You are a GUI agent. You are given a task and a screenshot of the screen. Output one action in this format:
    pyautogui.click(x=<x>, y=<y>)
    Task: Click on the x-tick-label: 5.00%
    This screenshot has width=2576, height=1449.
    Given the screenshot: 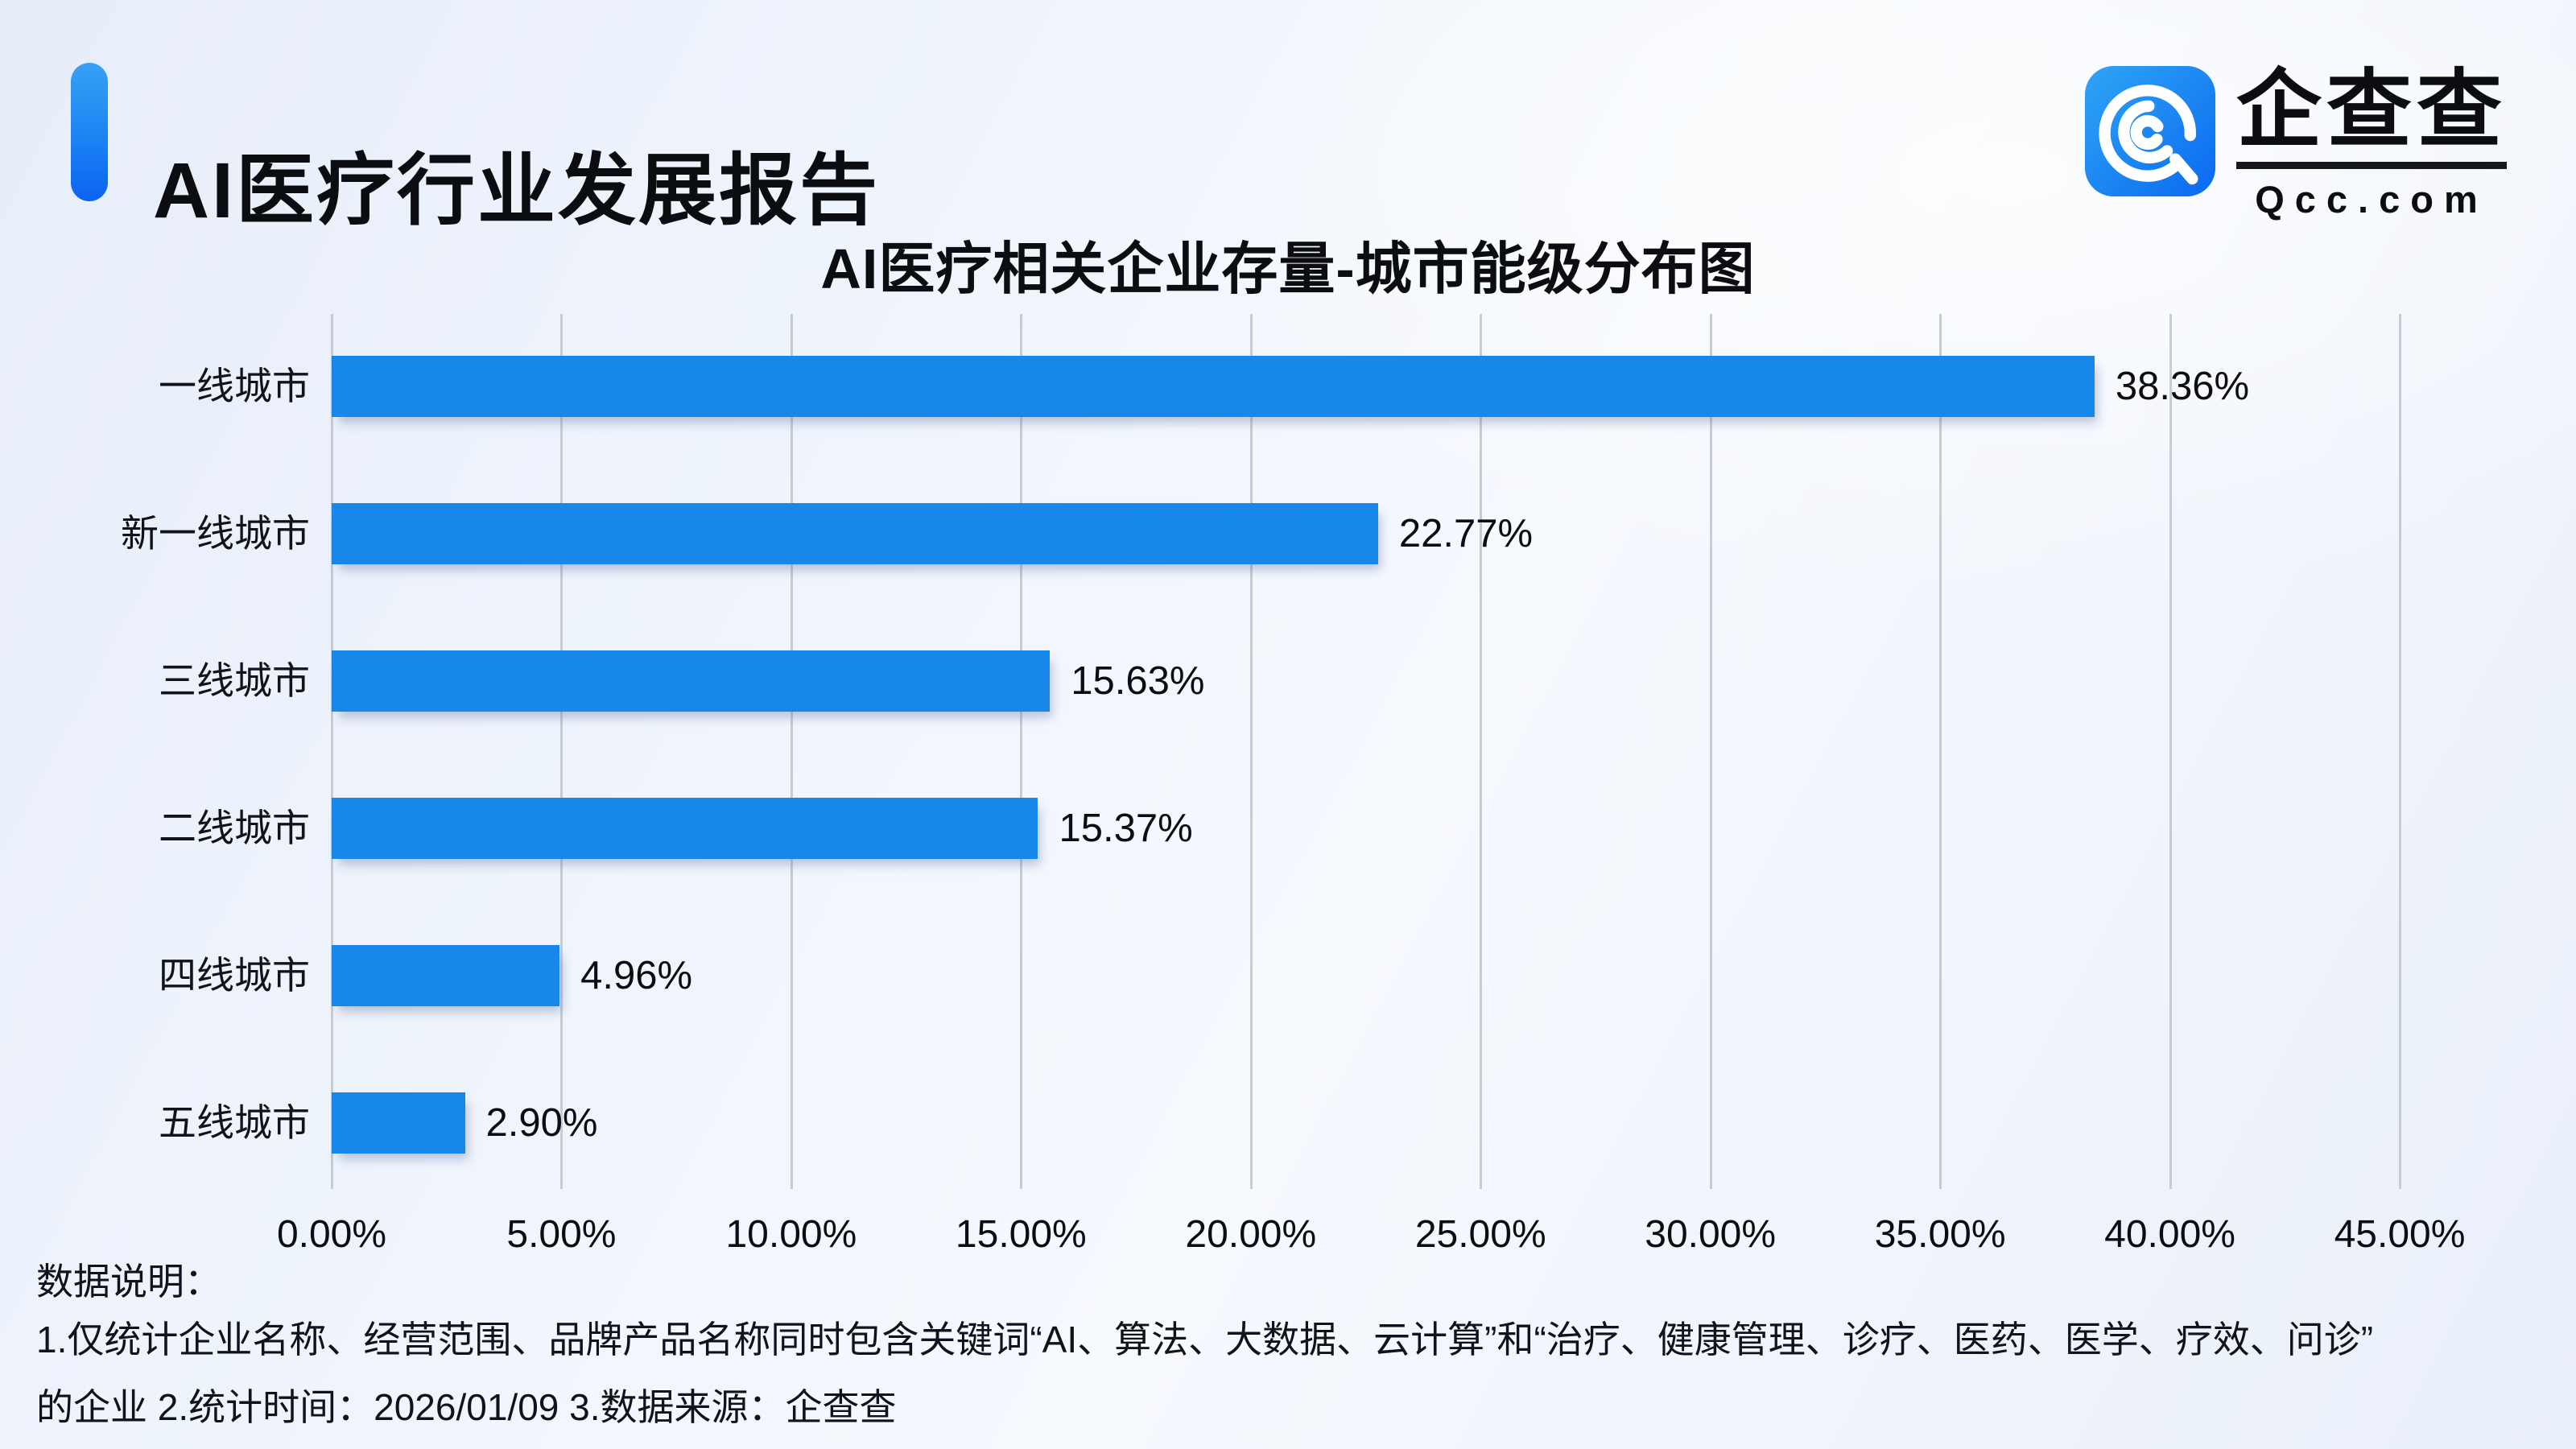 What is the action you would take?
    pyautogui.click(x=561, y=1234)
    